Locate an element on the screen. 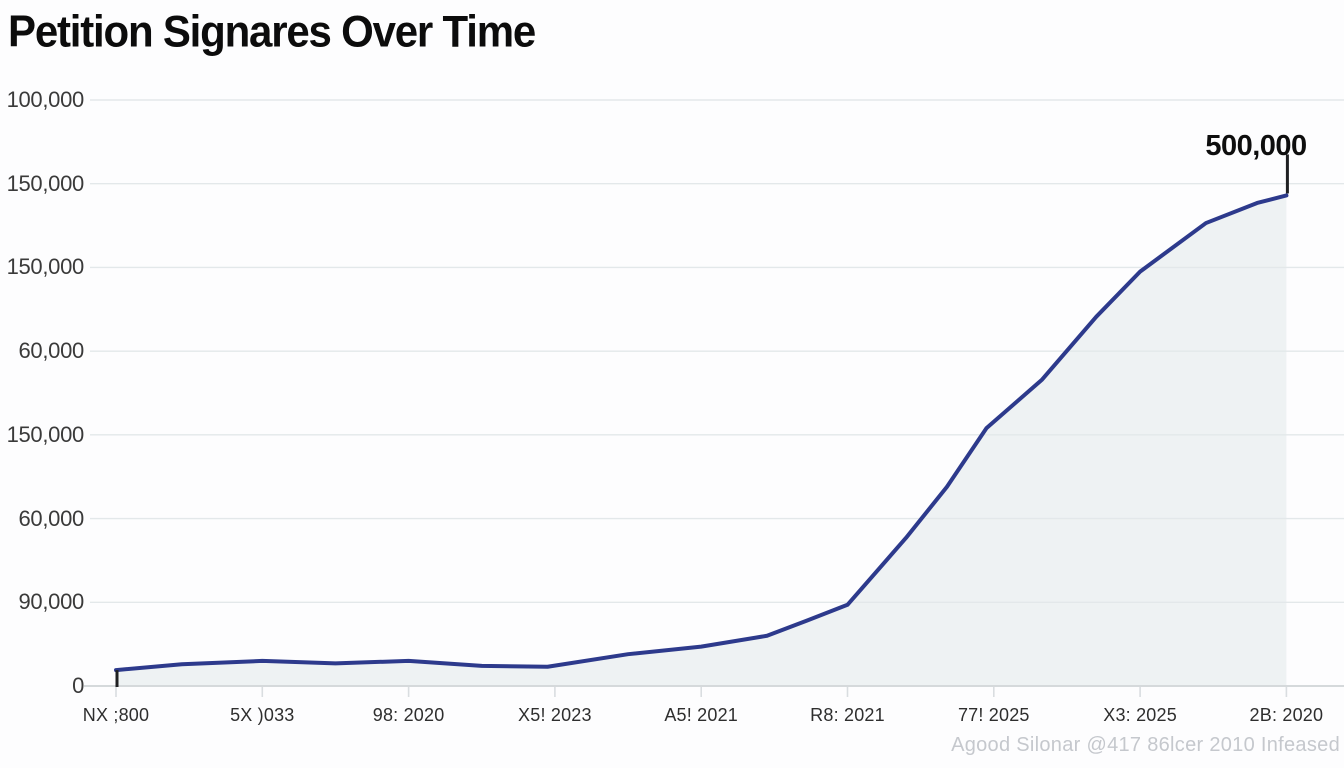  y-axis-label: 0 is located at coordinates (78, 685).